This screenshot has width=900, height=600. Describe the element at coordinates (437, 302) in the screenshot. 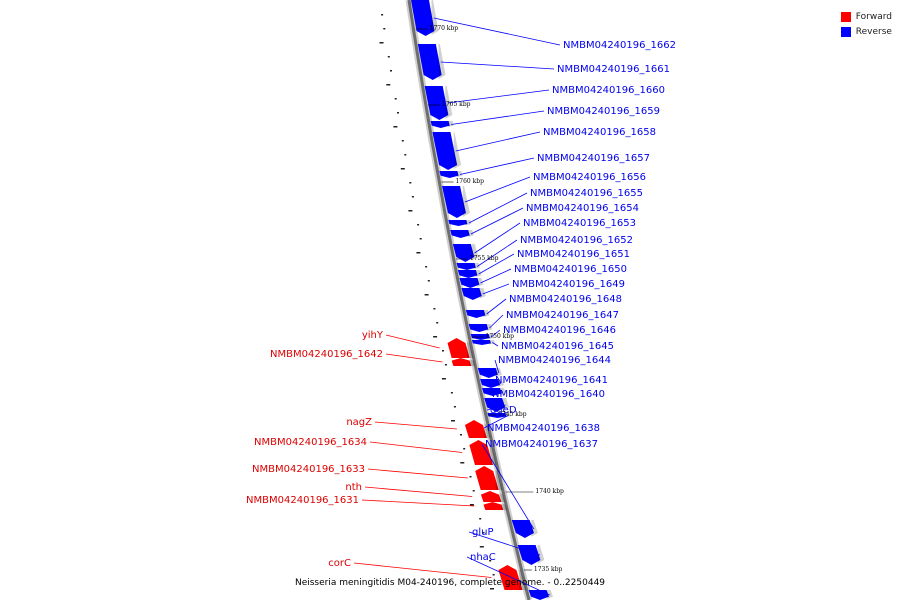

I see `outer-tick-dashes` at that location.